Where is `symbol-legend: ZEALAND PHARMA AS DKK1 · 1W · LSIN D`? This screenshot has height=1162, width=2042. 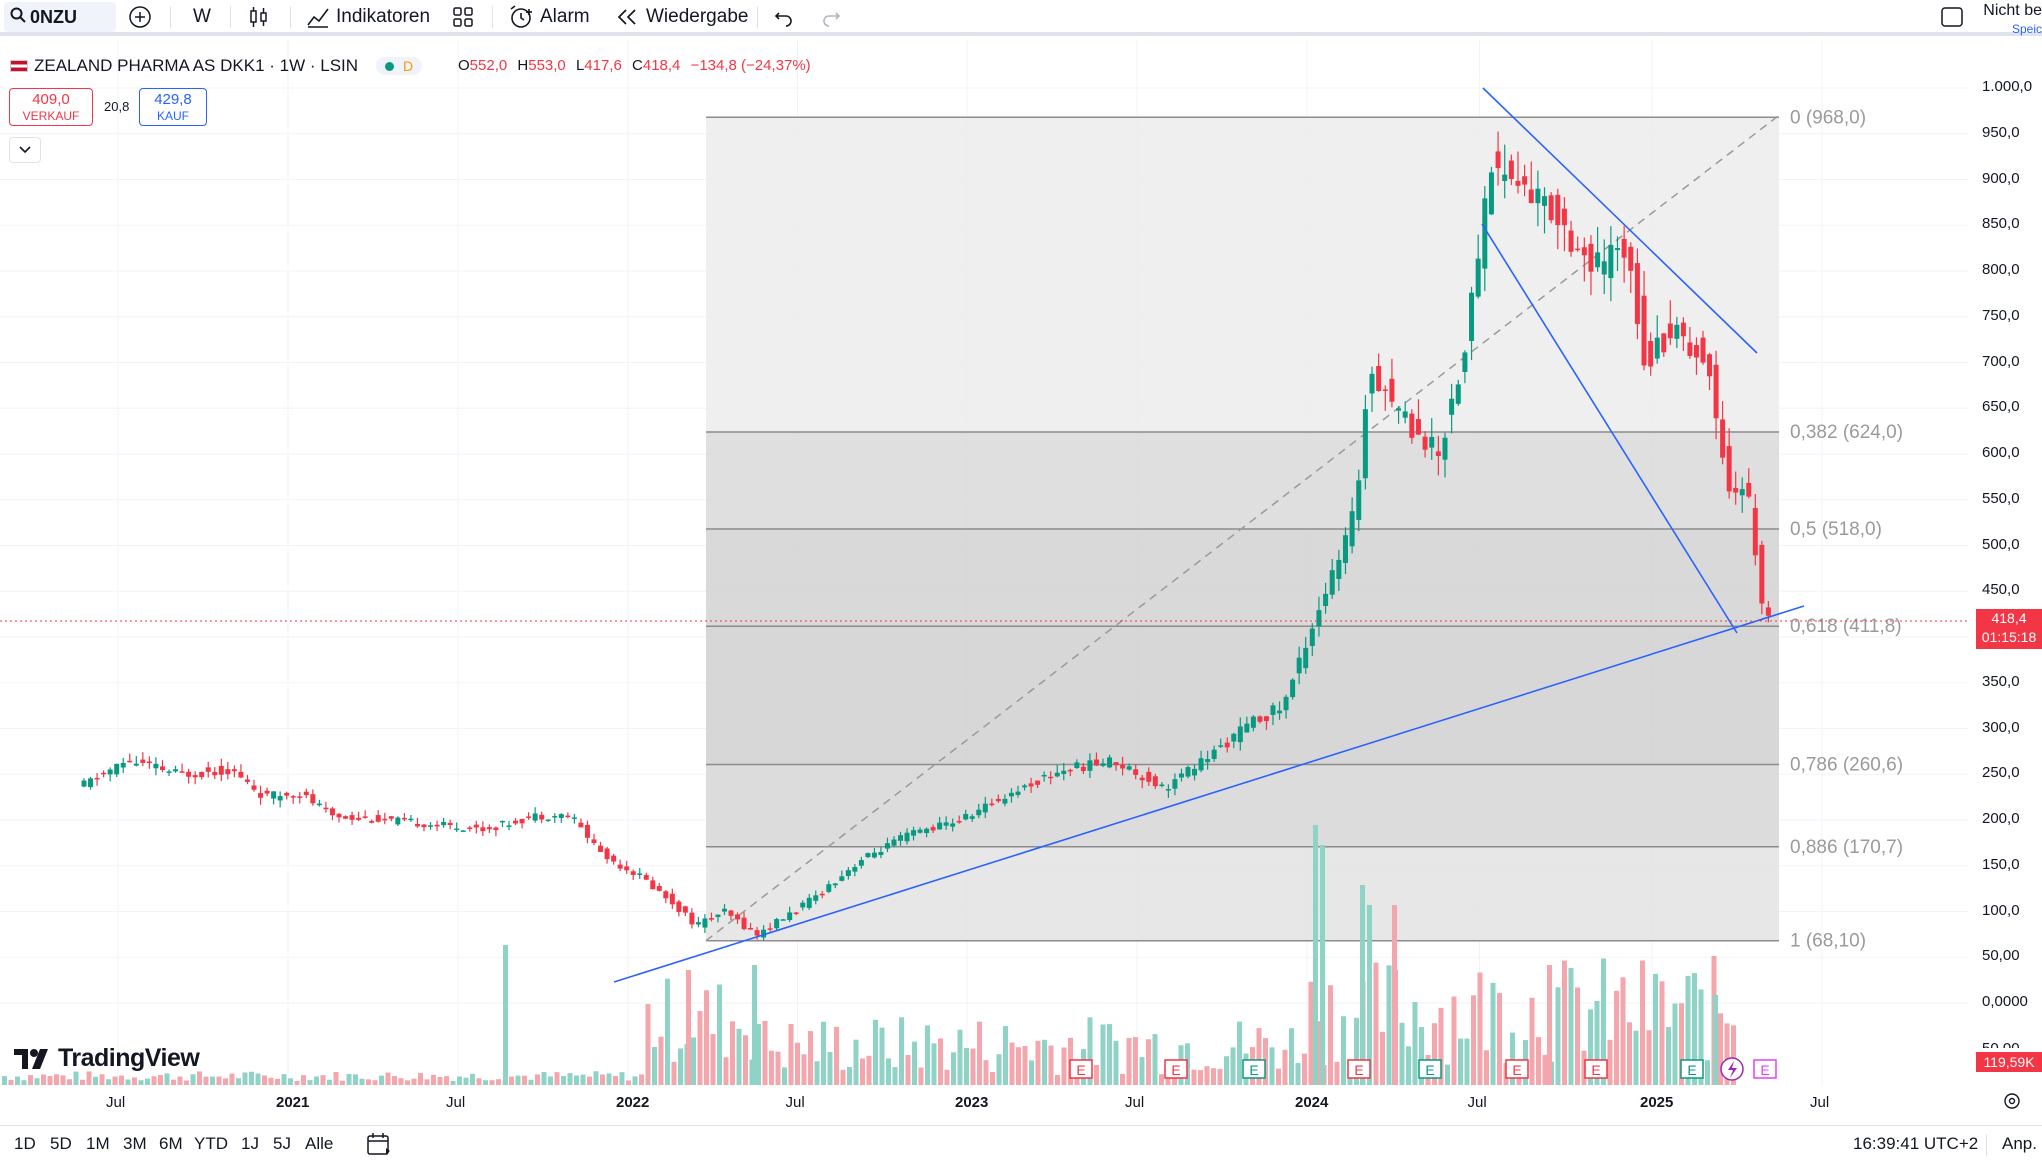 symbol-legend: ZEALAND PHARMA AS DKK1 · 1W · LSIN D is located at coordinates (216, 66).